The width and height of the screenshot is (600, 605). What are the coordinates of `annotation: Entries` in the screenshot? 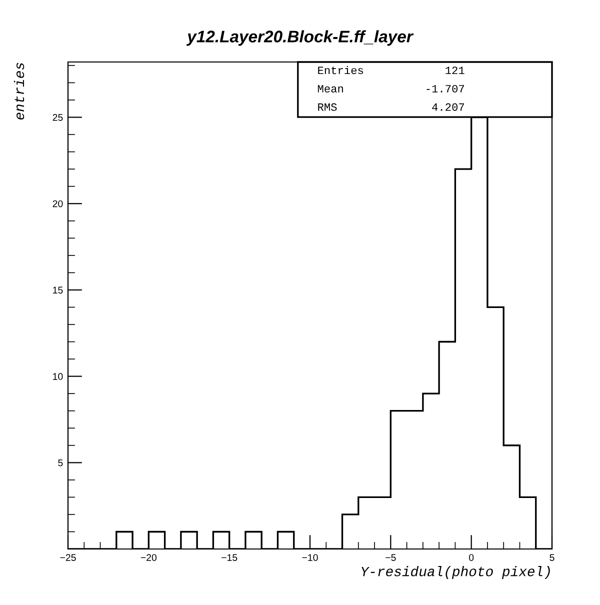 It's located at (341, 70).